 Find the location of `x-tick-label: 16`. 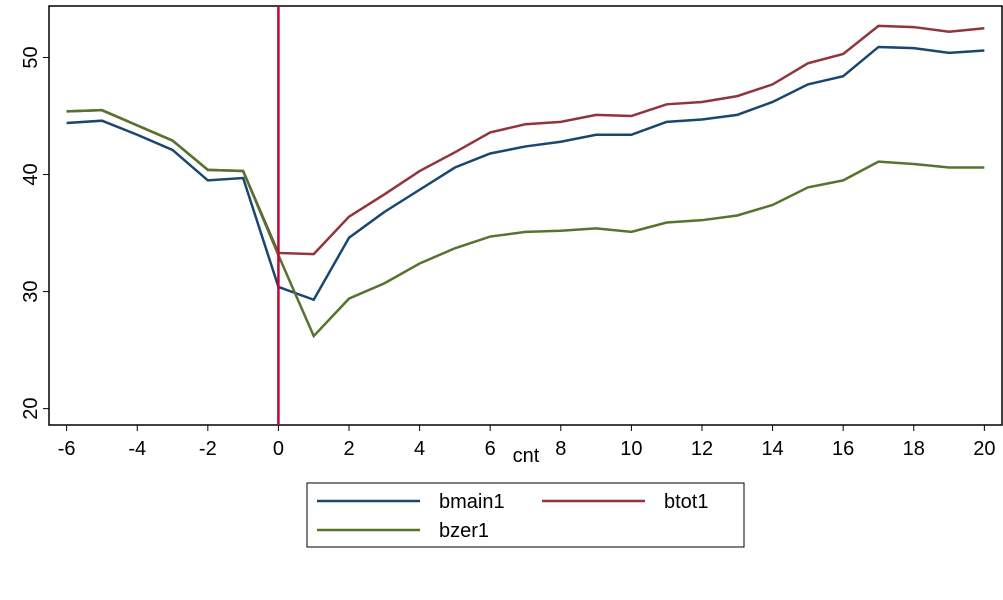

x-tick-label: 16 is located at coordinates (843, 449).